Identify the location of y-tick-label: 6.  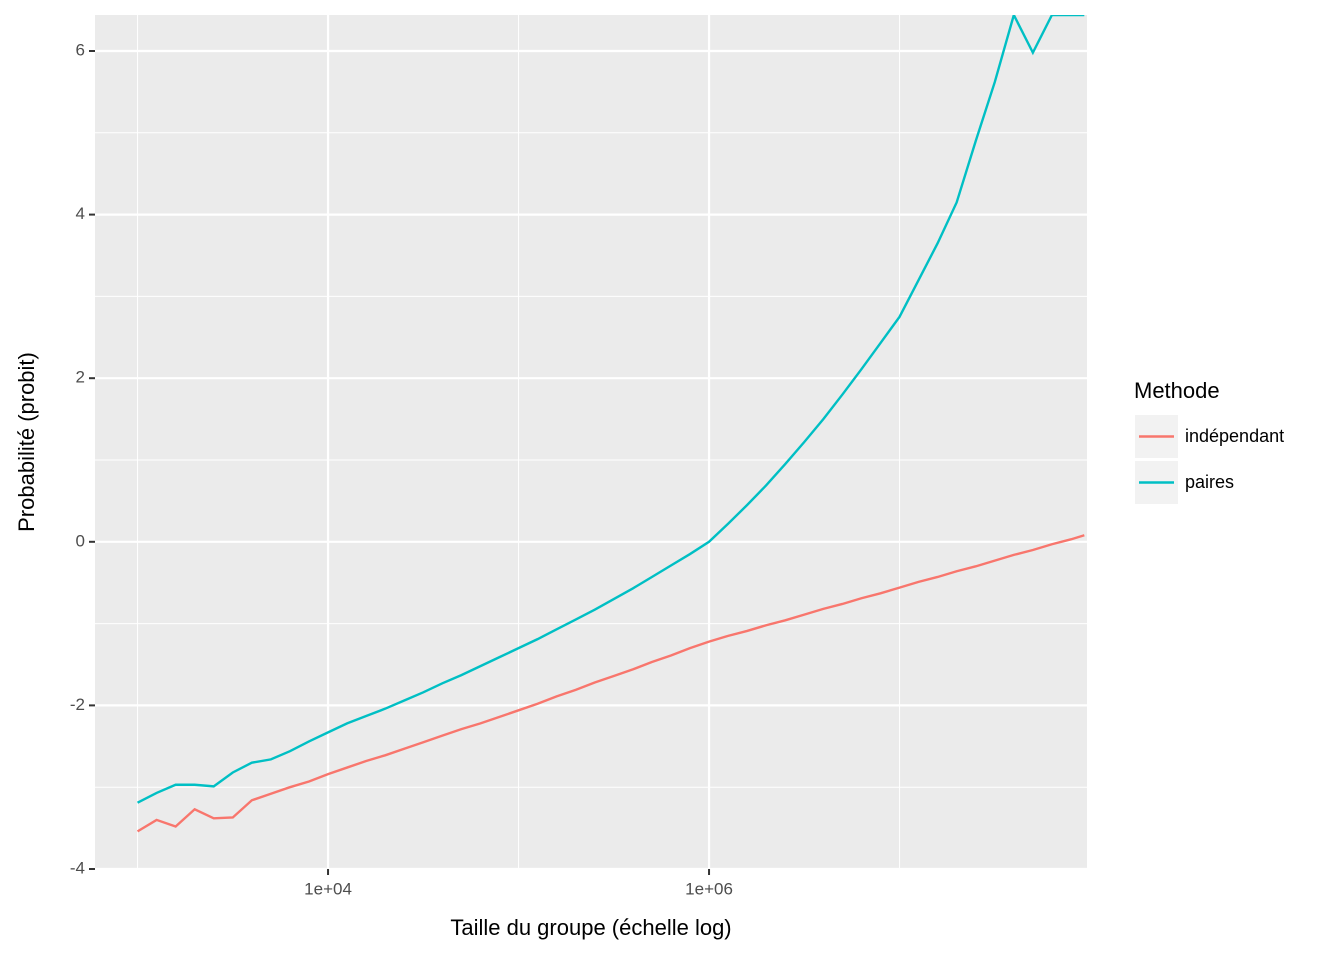
(80, 49).